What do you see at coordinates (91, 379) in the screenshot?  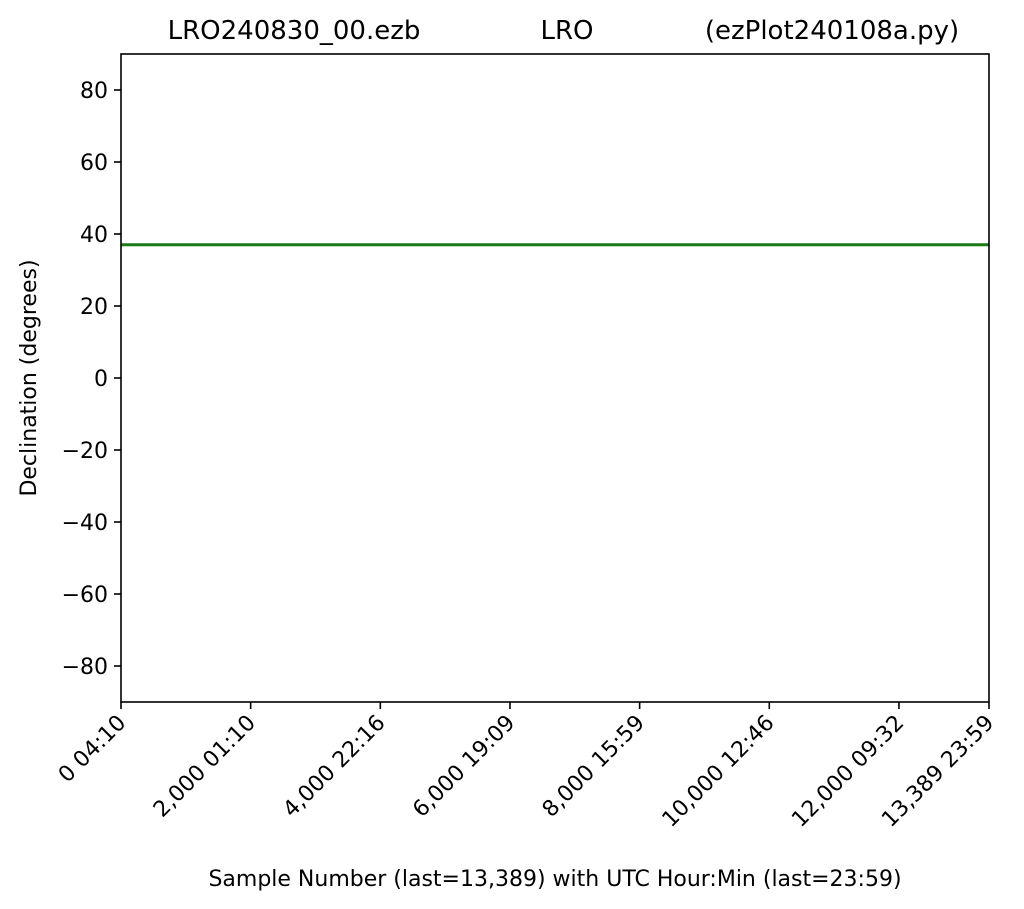 I see `y-axis-ticks: 80 60 40 20 0 −20 −40 −60 −80` at bounding box center [91, 379].